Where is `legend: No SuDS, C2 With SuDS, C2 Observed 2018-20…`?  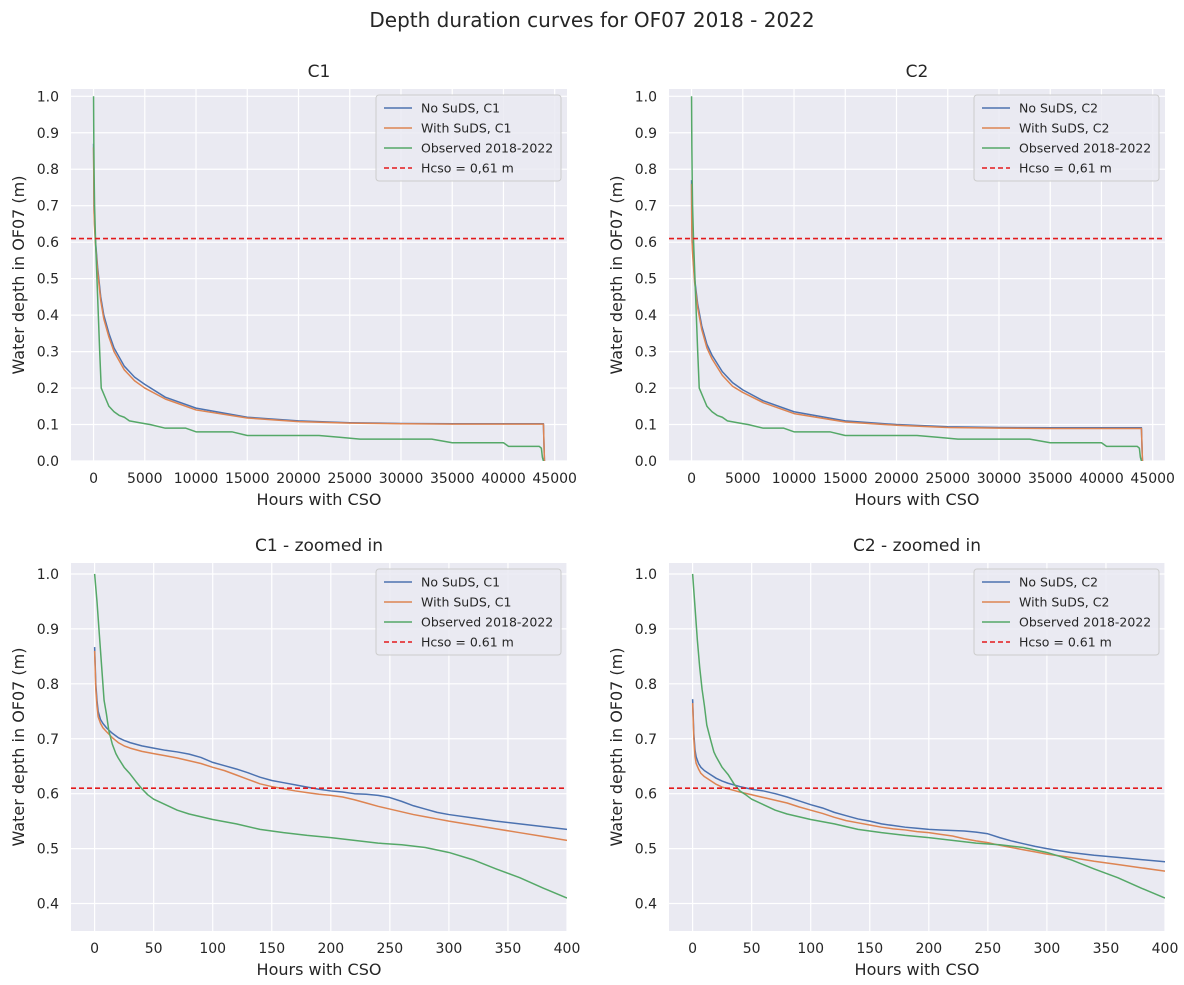
legend: No SuDS, C2 With SuDS, C2 Observed 2018-20… is located at coordinates (1066, 138).